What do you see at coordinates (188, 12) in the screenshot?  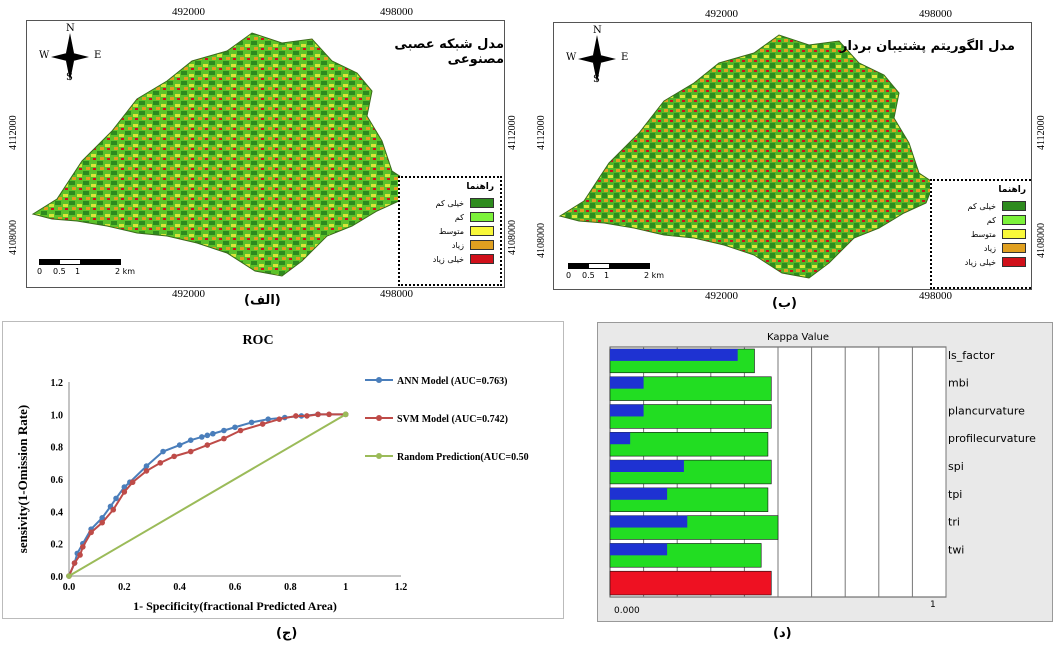 I see `map-a-xtick-top-1: 492000` at bounding box center [188, 12].